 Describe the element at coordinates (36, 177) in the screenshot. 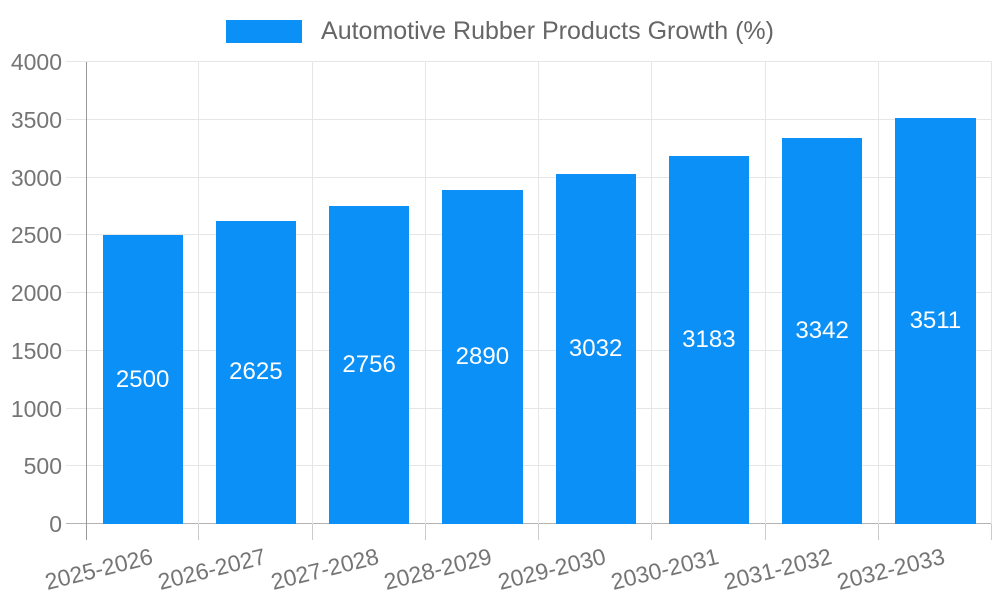

I see `y-axis-tick-label: 3000` at that location.